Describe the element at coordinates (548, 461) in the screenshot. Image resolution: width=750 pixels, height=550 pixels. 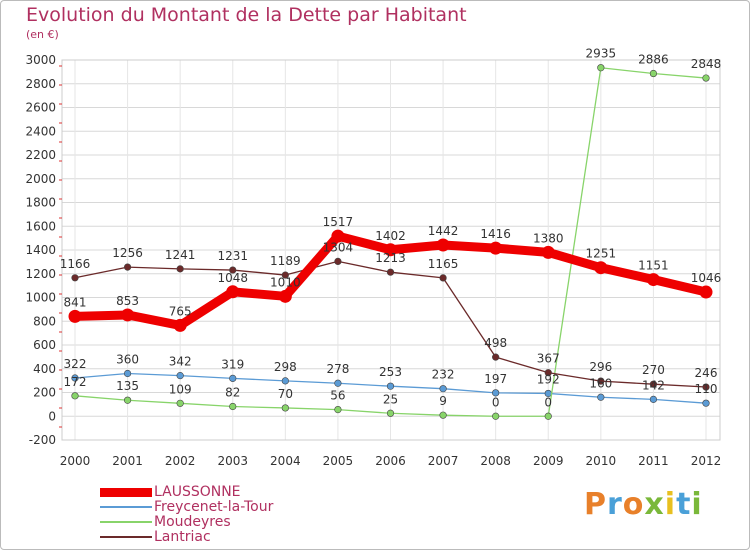
I see `x-tick-label: 2009` at that location.